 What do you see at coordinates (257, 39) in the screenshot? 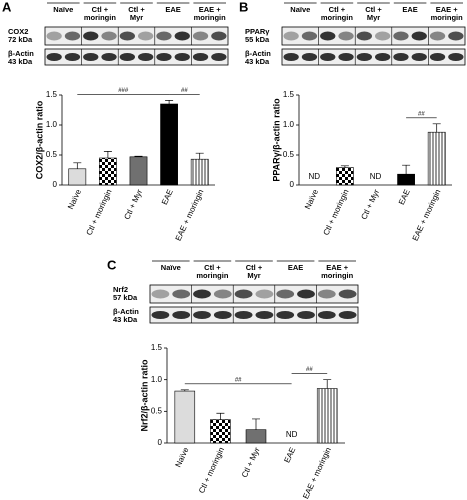
I see `blot-row-label: 55 kDa` at bounding box center [257, 39].